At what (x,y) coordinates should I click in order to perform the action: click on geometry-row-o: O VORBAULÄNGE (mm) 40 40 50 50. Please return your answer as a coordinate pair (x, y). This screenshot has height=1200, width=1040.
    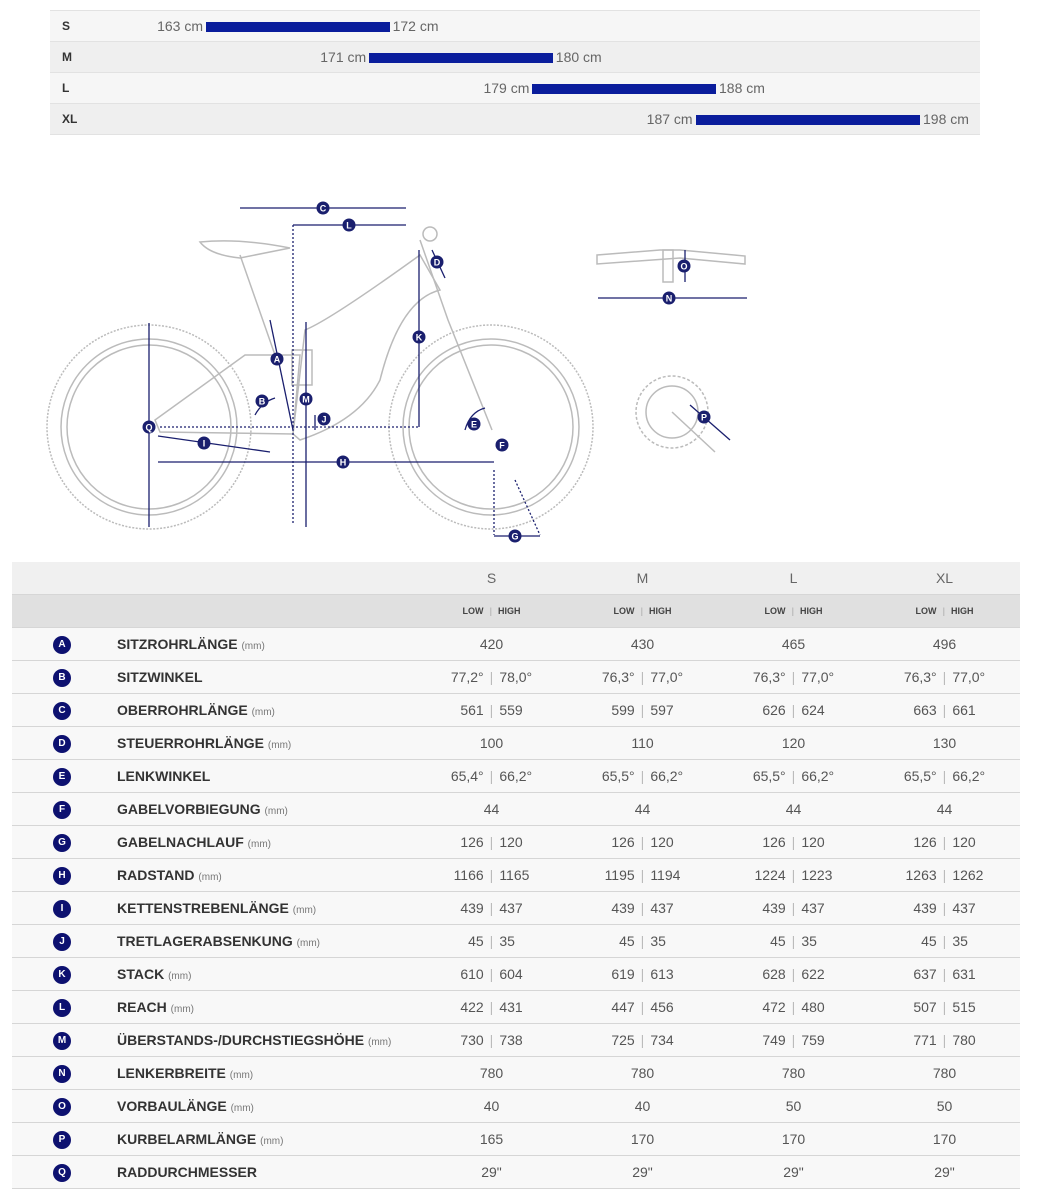
    Looking at the image, I should click on (516, 1106).